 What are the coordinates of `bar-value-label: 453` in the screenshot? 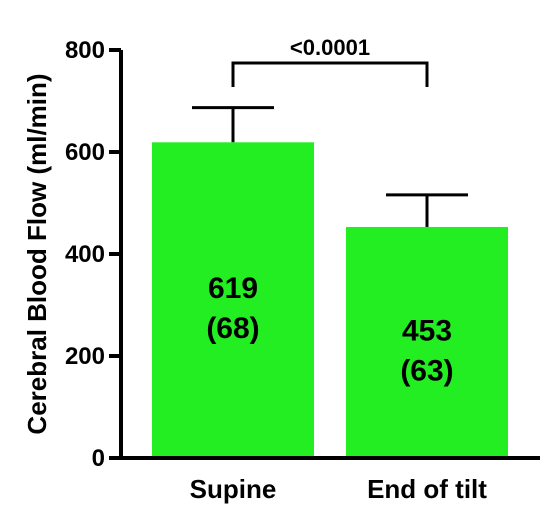 It's located at (427, 330).